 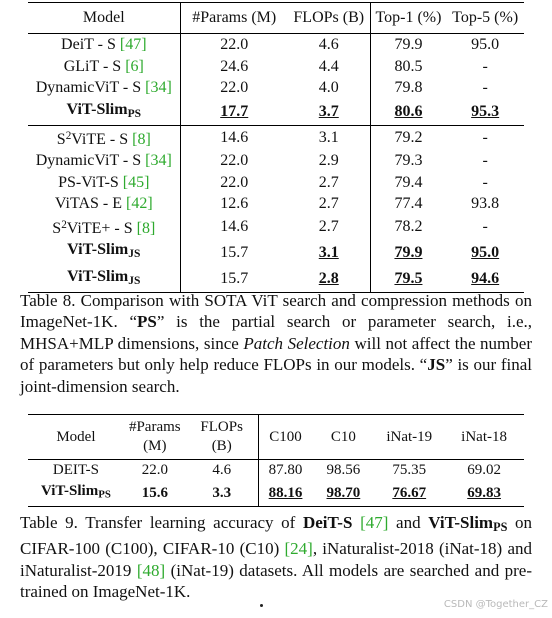 What do you see at coordinates (234, 66) in the screenshot?
I see `params-cell: 24.6` at bounding box center [234, 66].